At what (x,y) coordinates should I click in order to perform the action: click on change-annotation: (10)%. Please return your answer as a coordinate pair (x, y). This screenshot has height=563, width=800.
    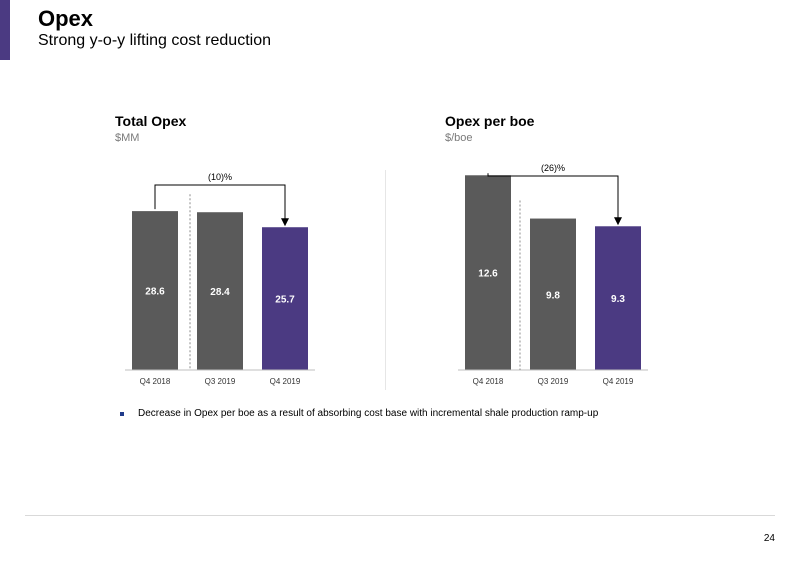
    Looking at the image, I should click on (220, 177).